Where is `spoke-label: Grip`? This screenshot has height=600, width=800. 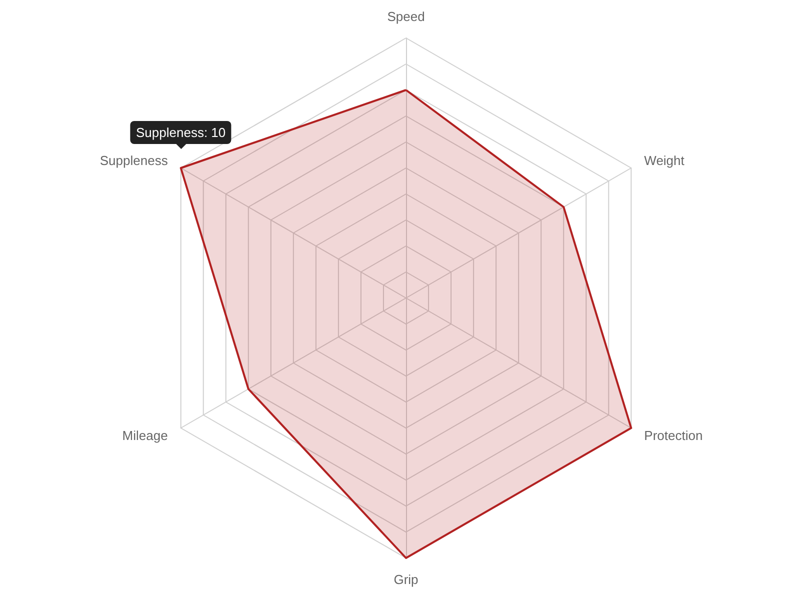
spoke-label: Grip is located at coordinates (406, 579).